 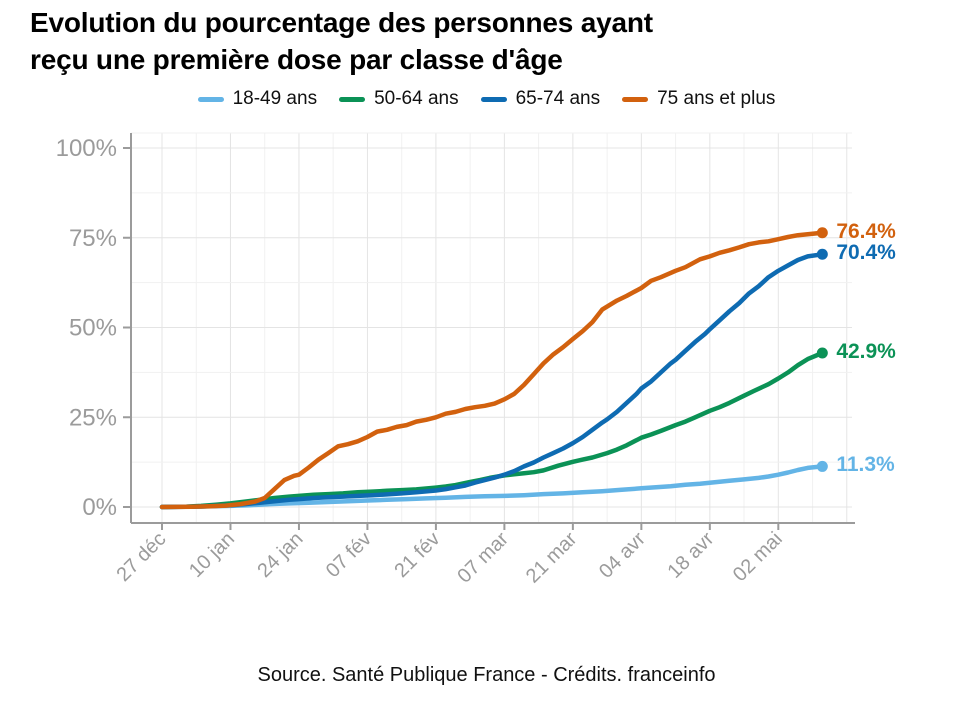 What do you see at coordinates (865, 465) in the screenshot?
I see `series-end-label-18-49-ans: 11.3%` at bounding box center [865, 465].